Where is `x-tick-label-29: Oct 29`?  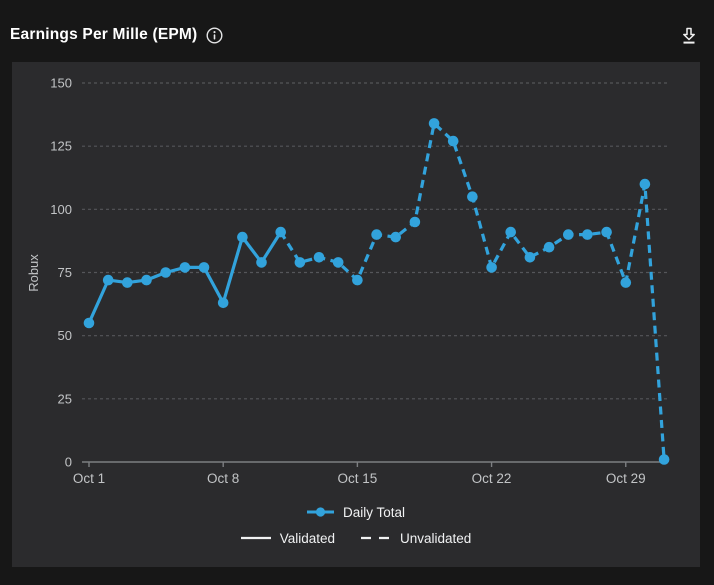
x-tick-label-29: Oct 29 is located at coordinates (626, 478).